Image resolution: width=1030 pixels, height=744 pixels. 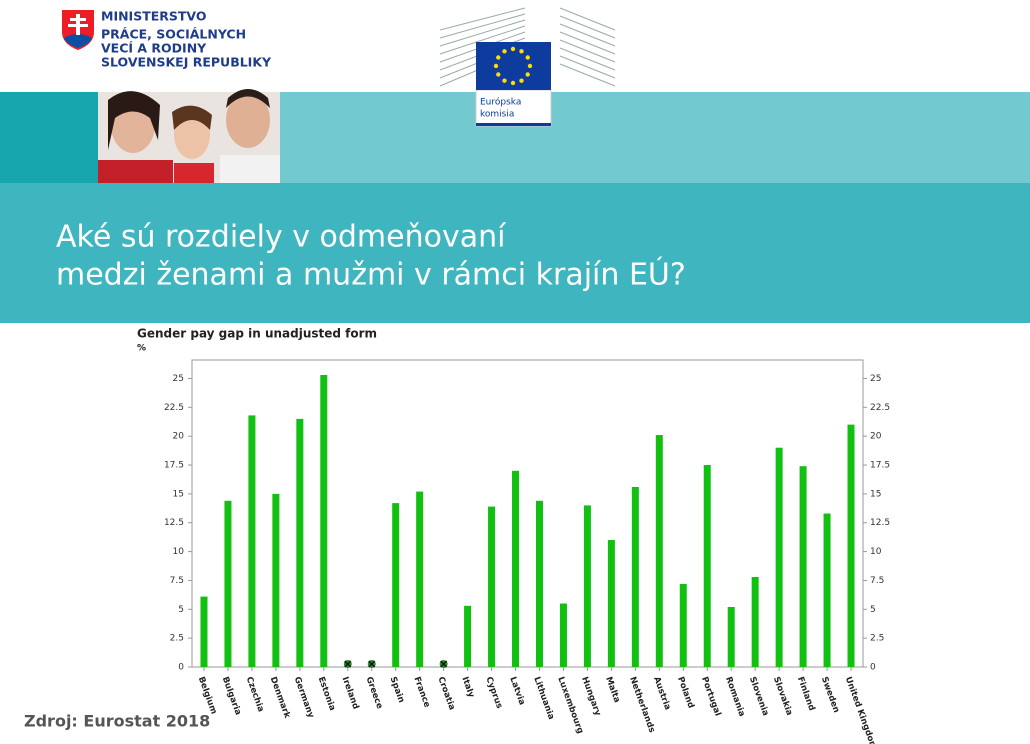 I want to click on y2-tick-label: 22.5, so click(x=880, y=408).